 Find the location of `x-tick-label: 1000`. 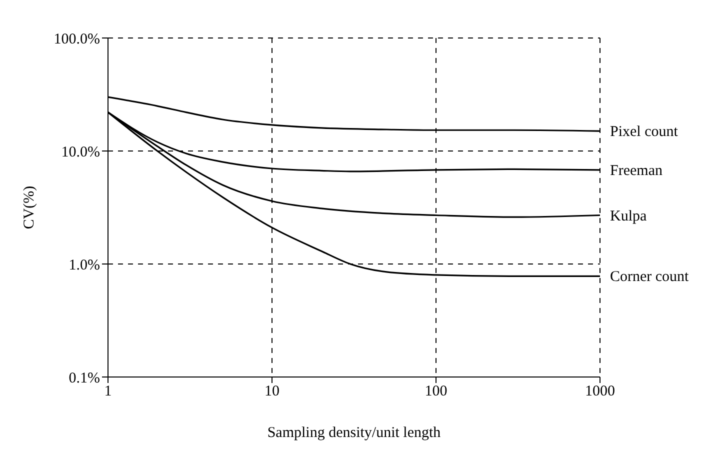

x-tick-label: 1000 is located at coordinates (600, 392).